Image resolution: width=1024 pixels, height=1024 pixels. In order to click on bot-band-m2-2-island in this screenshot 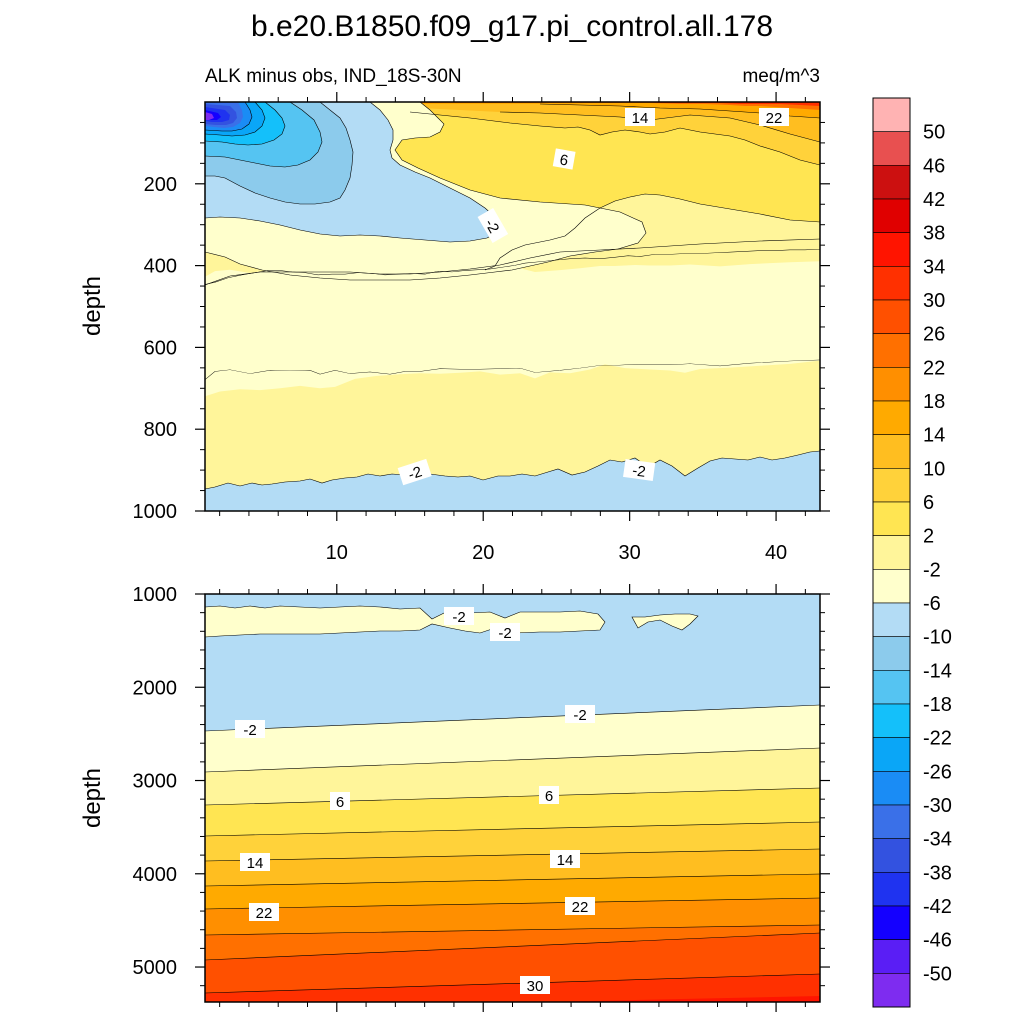, I will do `click(665, 622)`.